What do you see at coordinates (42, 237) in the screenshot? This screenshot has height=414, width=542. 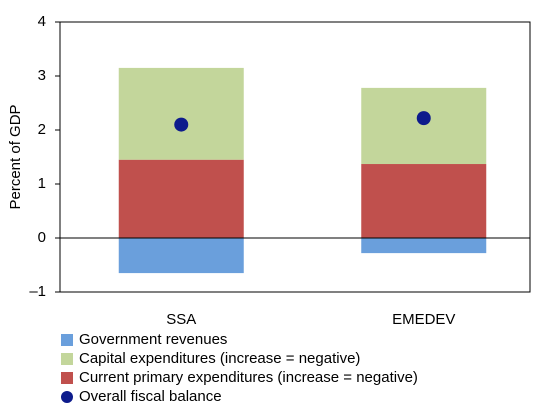 I see `y-tick-label: 0` at bounding box center [42, 237].